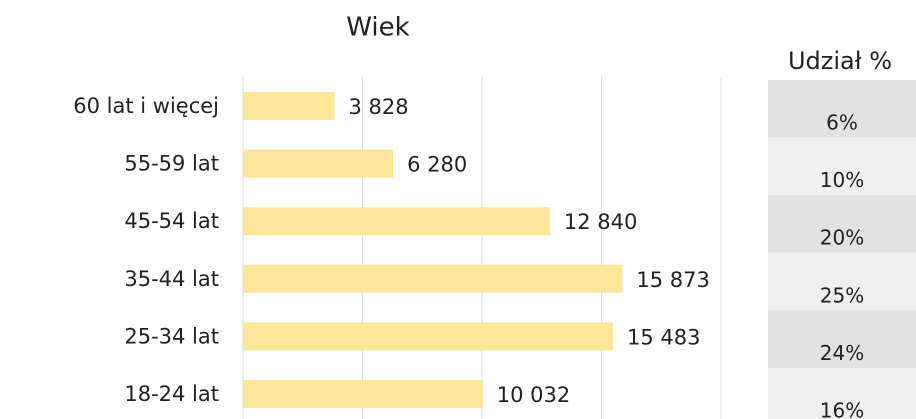 The height and width of the screenshot is (419, 916). What do you see at coordinates (171, 336) in the screenshot?
I see `y-tick-label: 25-34 lat` at bounding box center [171, 336].